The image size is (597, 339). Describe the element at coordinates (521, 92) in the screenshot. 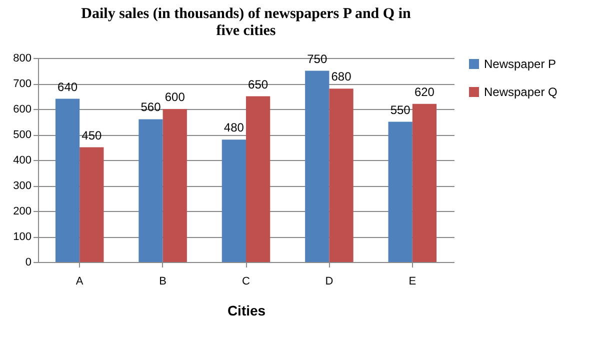

I see `legend-label: Newspaper Q` at that location.